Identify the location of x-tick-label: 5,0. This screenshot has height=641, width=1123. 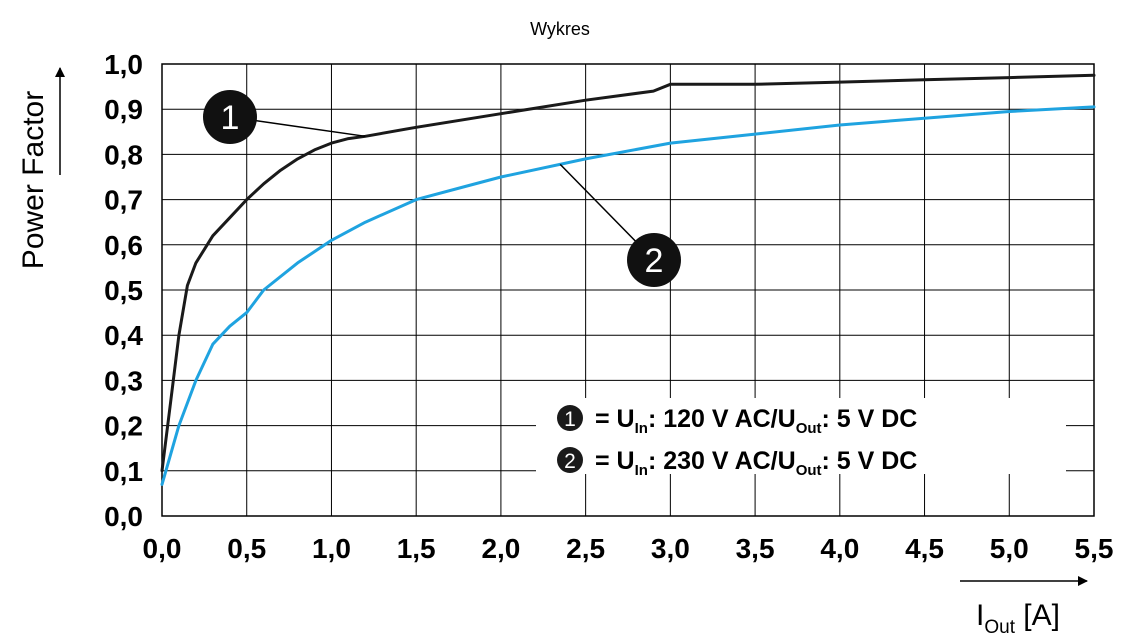
(1009, 548).